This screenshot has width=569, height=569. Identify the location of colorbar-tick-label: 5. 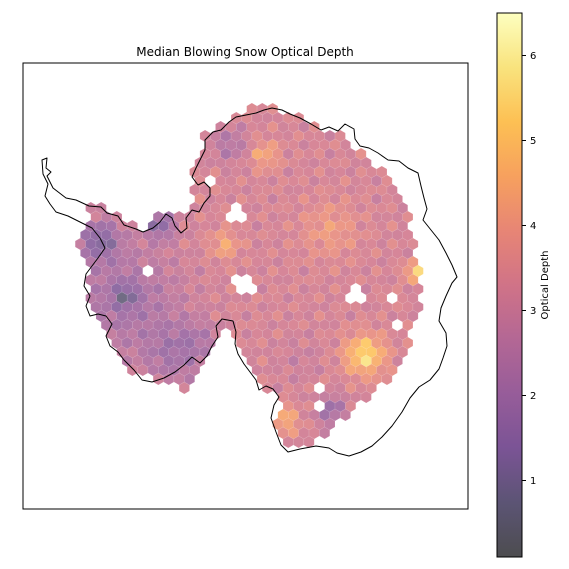
(533, 141).